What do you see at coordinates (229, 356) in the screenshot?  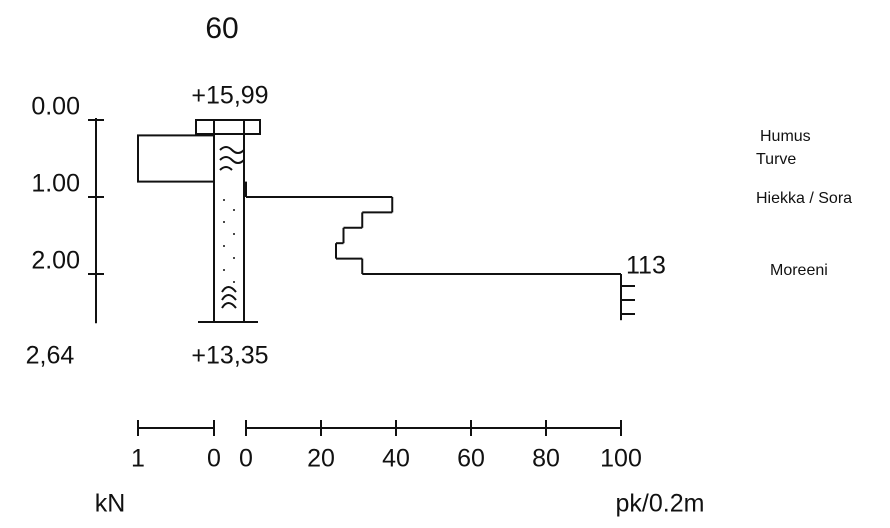 I see `bottom-elevation: +13,35` at bounding box center [229, 356].